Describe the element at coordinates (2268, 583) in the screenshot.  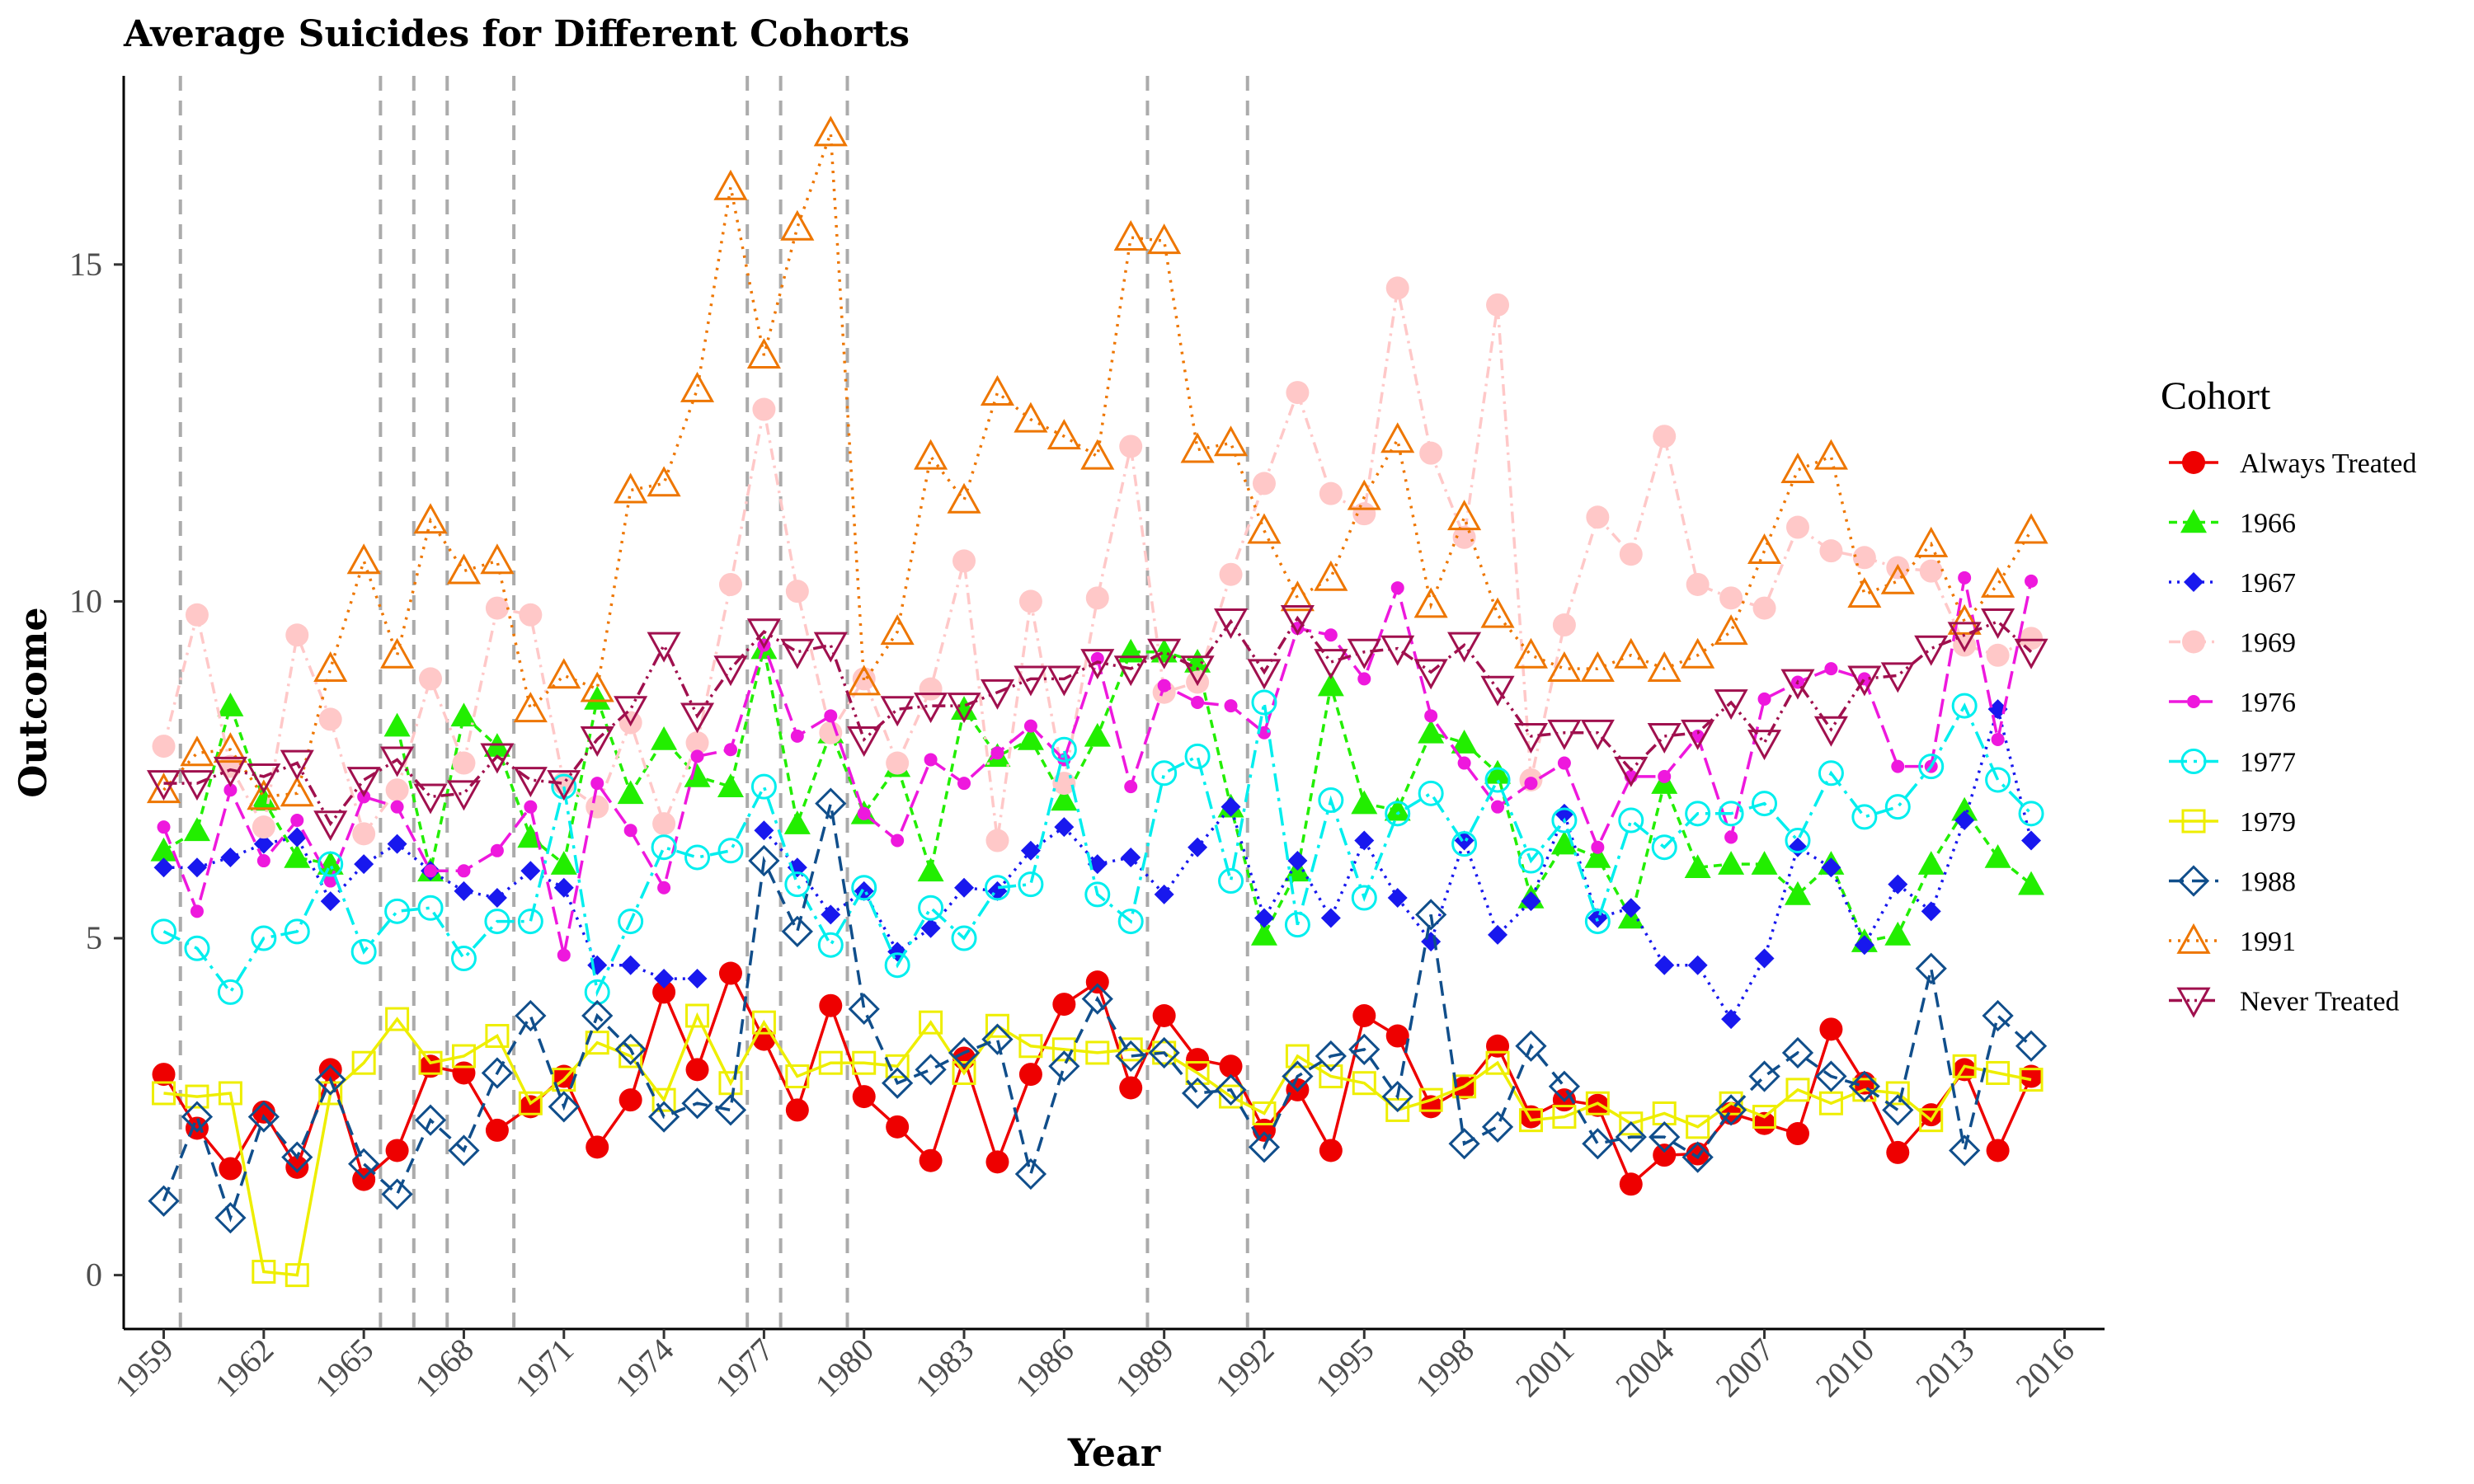
I see `legend-label: 1967` at that location.